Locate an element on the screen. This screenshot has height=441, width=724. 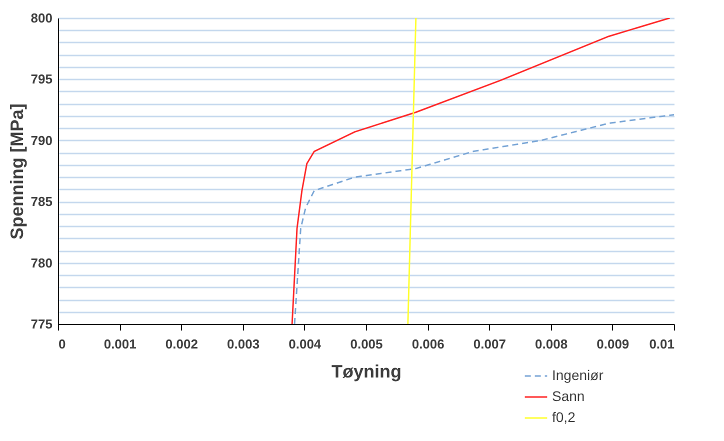
y-tick-label: 775 is located at coordinates (41, 324).